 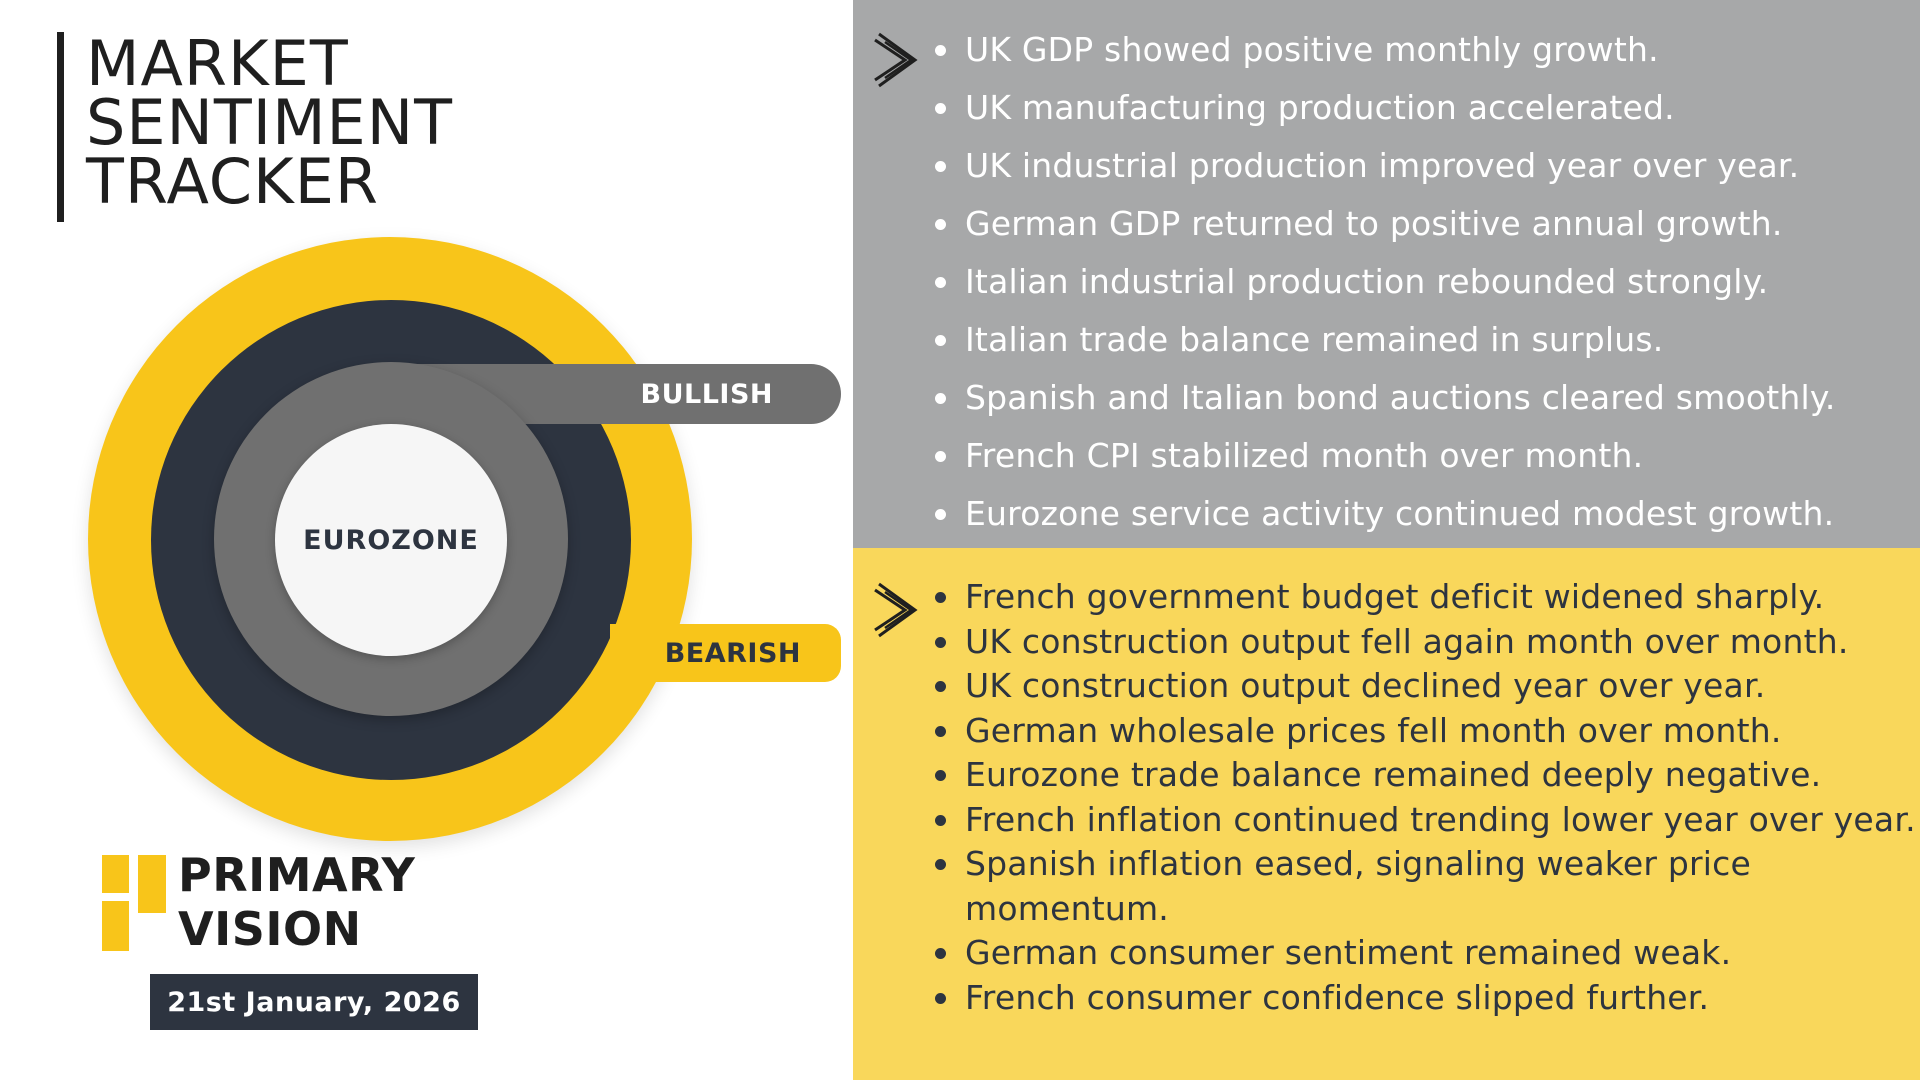 I want to click on page-title: MARKET SENTIMENT TRACKER, so click(x=269, y=122).